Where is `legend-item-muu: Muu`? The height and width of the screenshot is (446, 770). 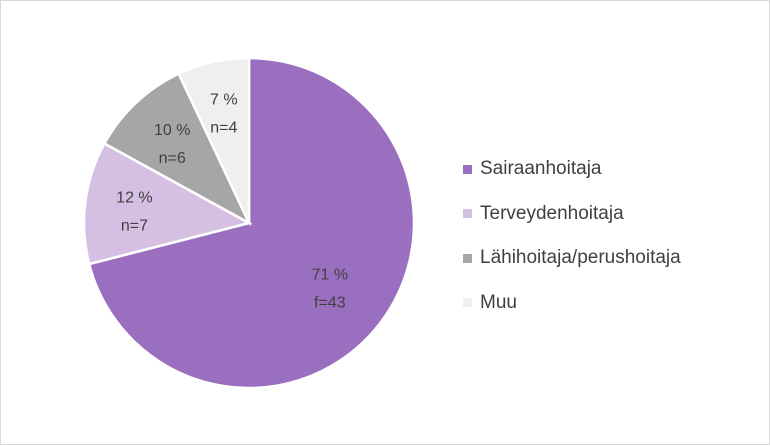
legend-item-muu: Muu is located at coordinates (613, 303).